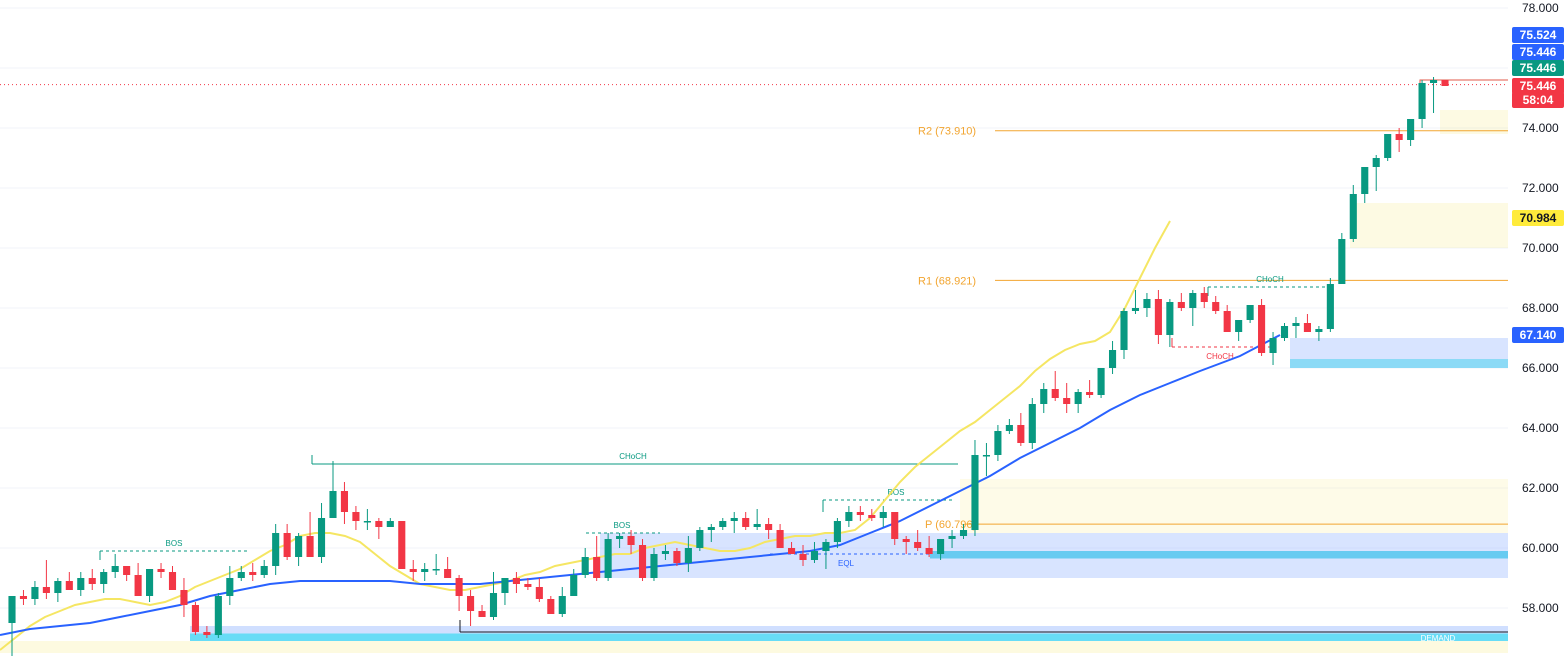 This screenshot has width=1568, height=664. Describe the element at coordinates (622, 525) in the screenshot. I see `structure-label: BOS` at that location.